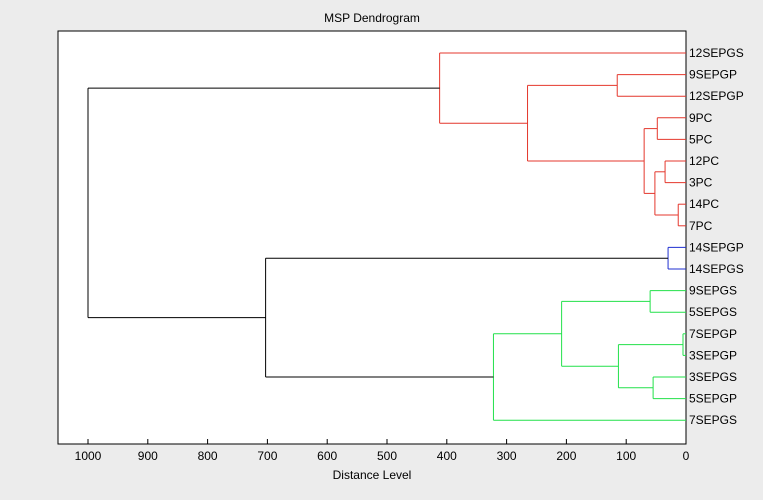 The image size is (763, 500). I want to click on x-tick-label: 900, so click(148, 456).